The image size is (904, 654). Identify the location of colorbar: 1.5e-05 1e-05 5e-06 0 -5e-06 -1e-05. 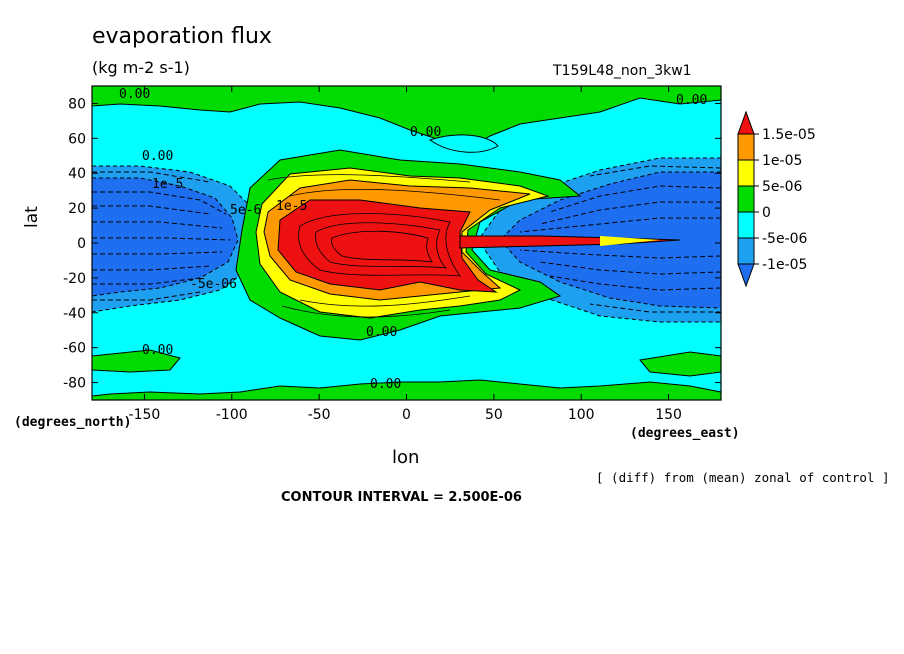
(776, 199).